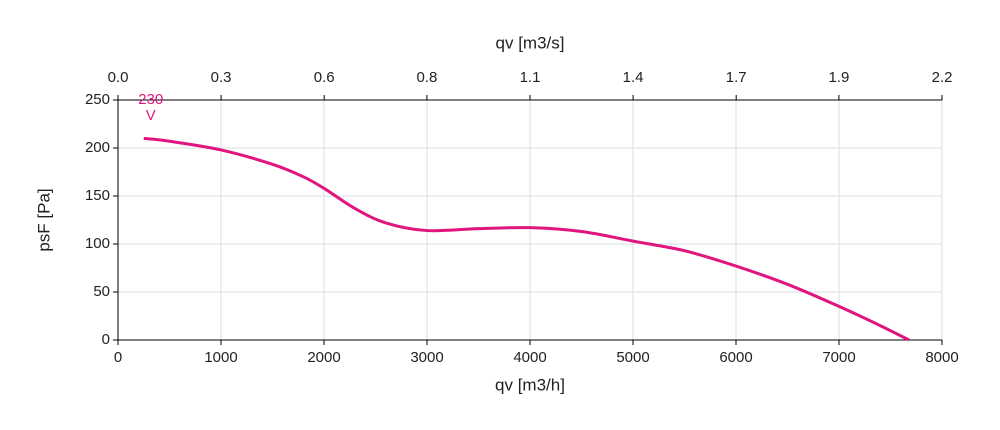  Describe the element at coordinates (529, 357) in the screenshot. I see `x-tick-label: 4000` at that location.